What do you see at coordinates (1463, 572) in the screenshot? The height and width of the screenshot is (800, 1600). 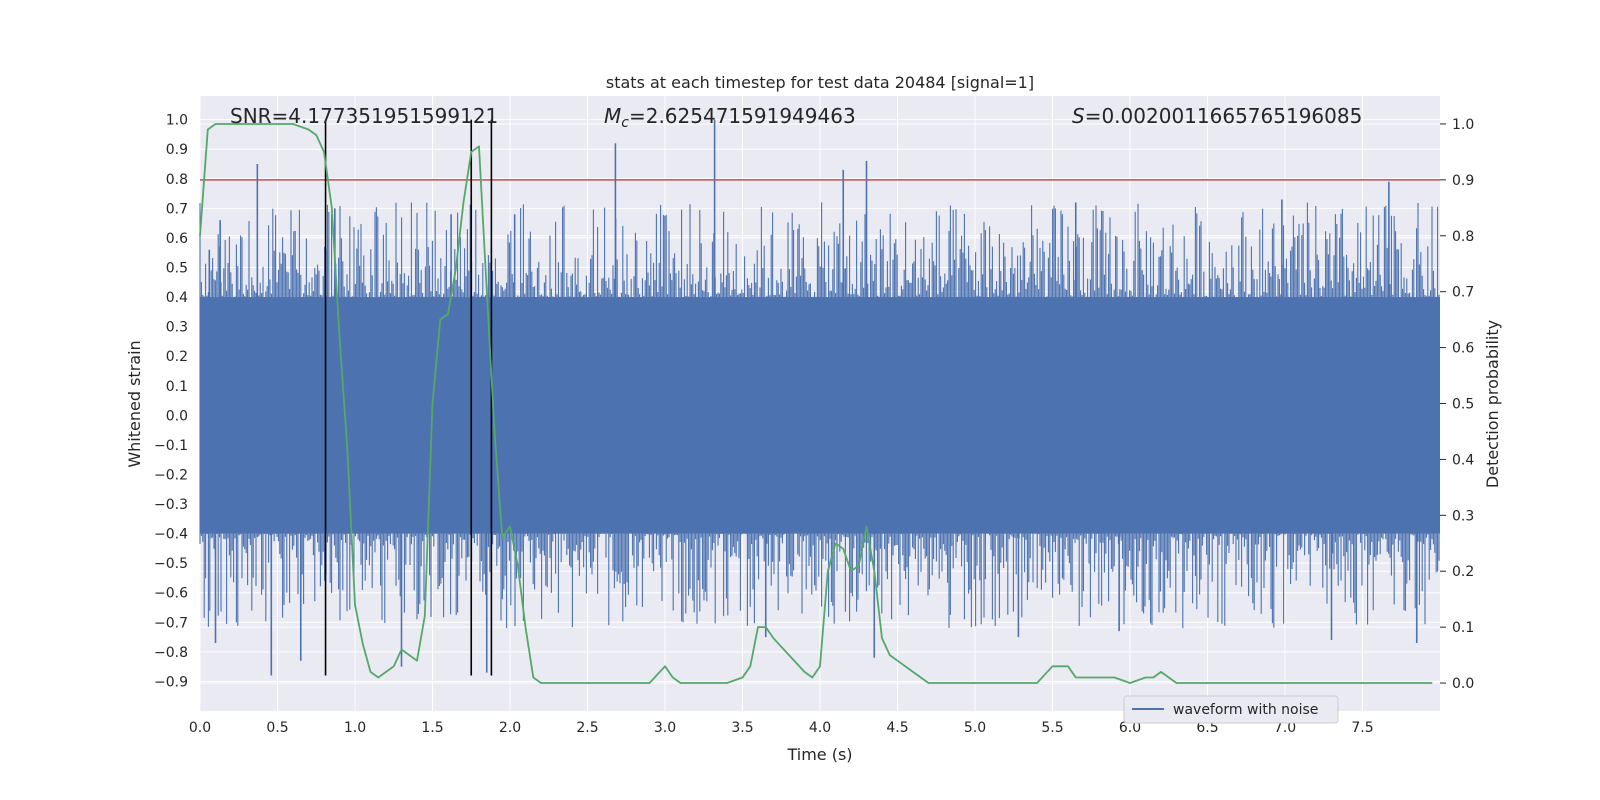 I see `y-right-tick-label: 0.2` at bounding box center [1463, 572].